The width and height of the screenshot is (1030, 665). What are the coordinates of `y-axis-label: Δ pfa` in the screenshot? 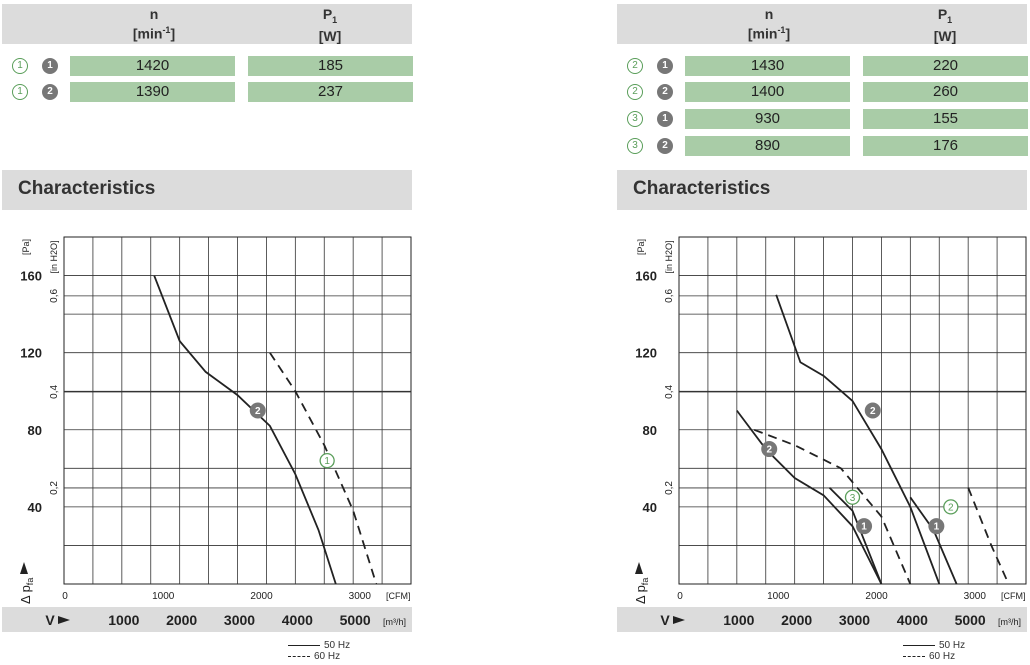 It's located at (641, 591).